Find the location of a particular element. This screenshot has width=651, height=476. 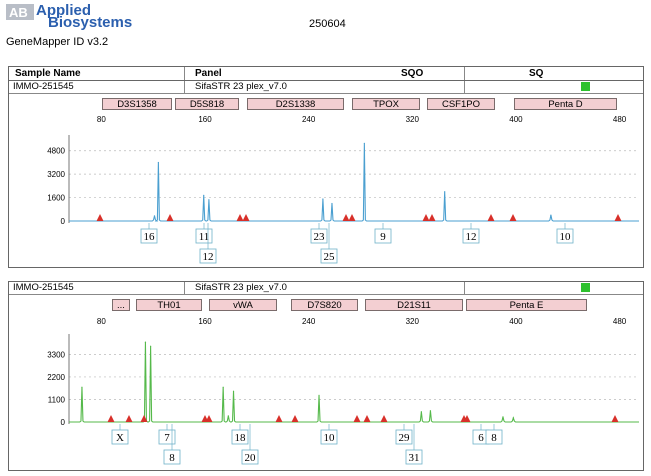

y-tick-label: 1100 is located at coordinates (57, 399).